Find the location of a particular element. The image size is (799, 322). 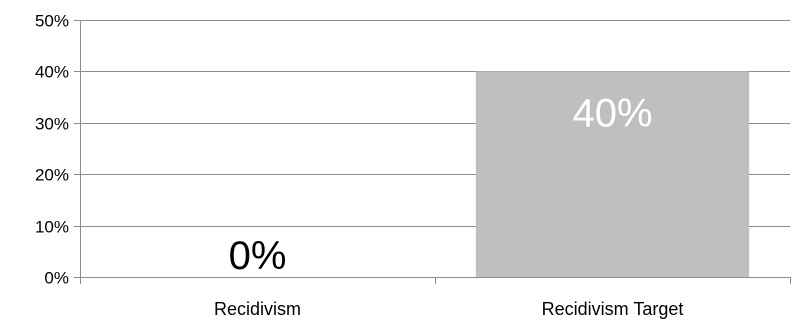

data-label: 40% is located at coordinates (612, 113).